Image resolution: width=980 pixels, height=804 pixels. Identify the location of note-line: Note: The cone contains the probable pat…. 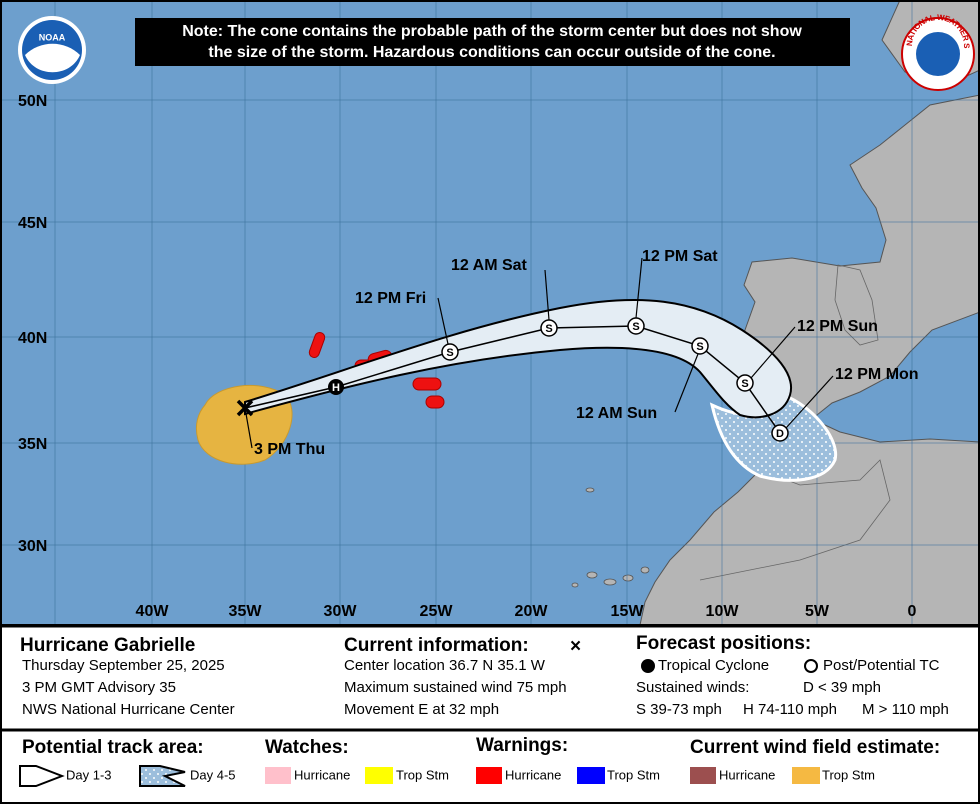
(492, 31).